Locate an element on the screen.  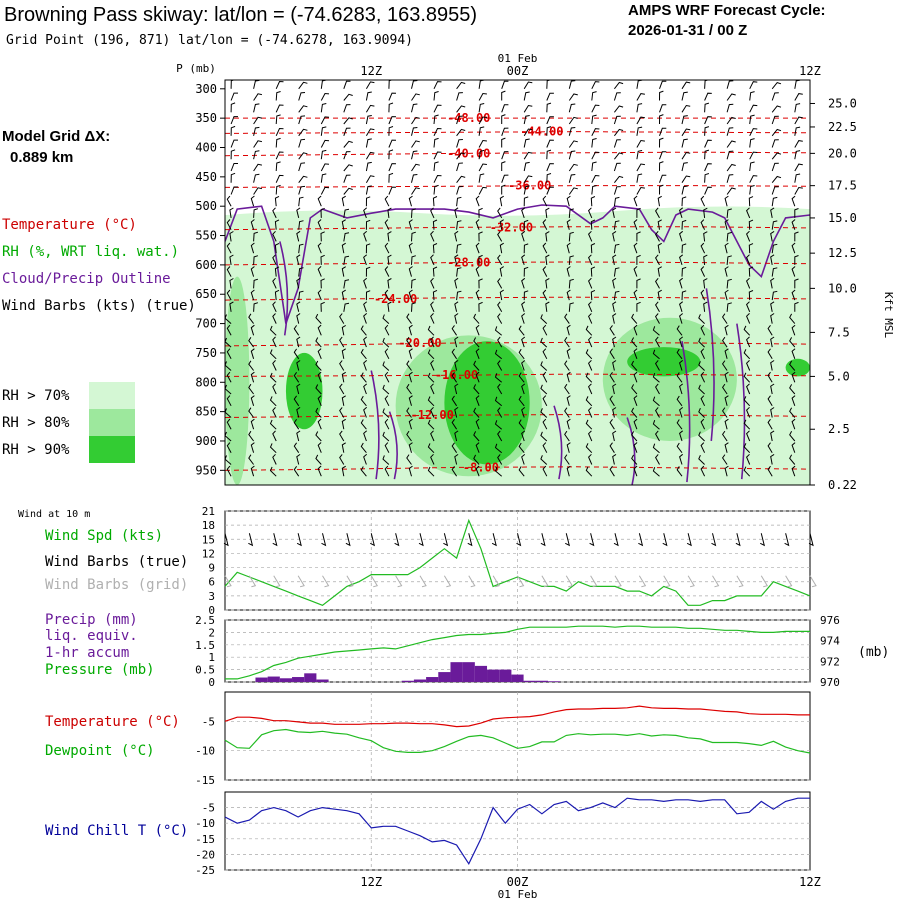
legend-rh90-label: RH > 90% is located at coordinates (36, 450).